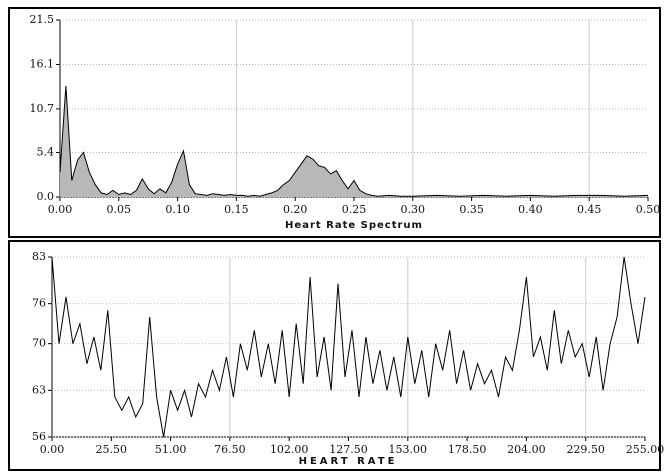 This screenshot has width=668, height=474. I want to click on y-tick-label: 56, so click(39, 436).